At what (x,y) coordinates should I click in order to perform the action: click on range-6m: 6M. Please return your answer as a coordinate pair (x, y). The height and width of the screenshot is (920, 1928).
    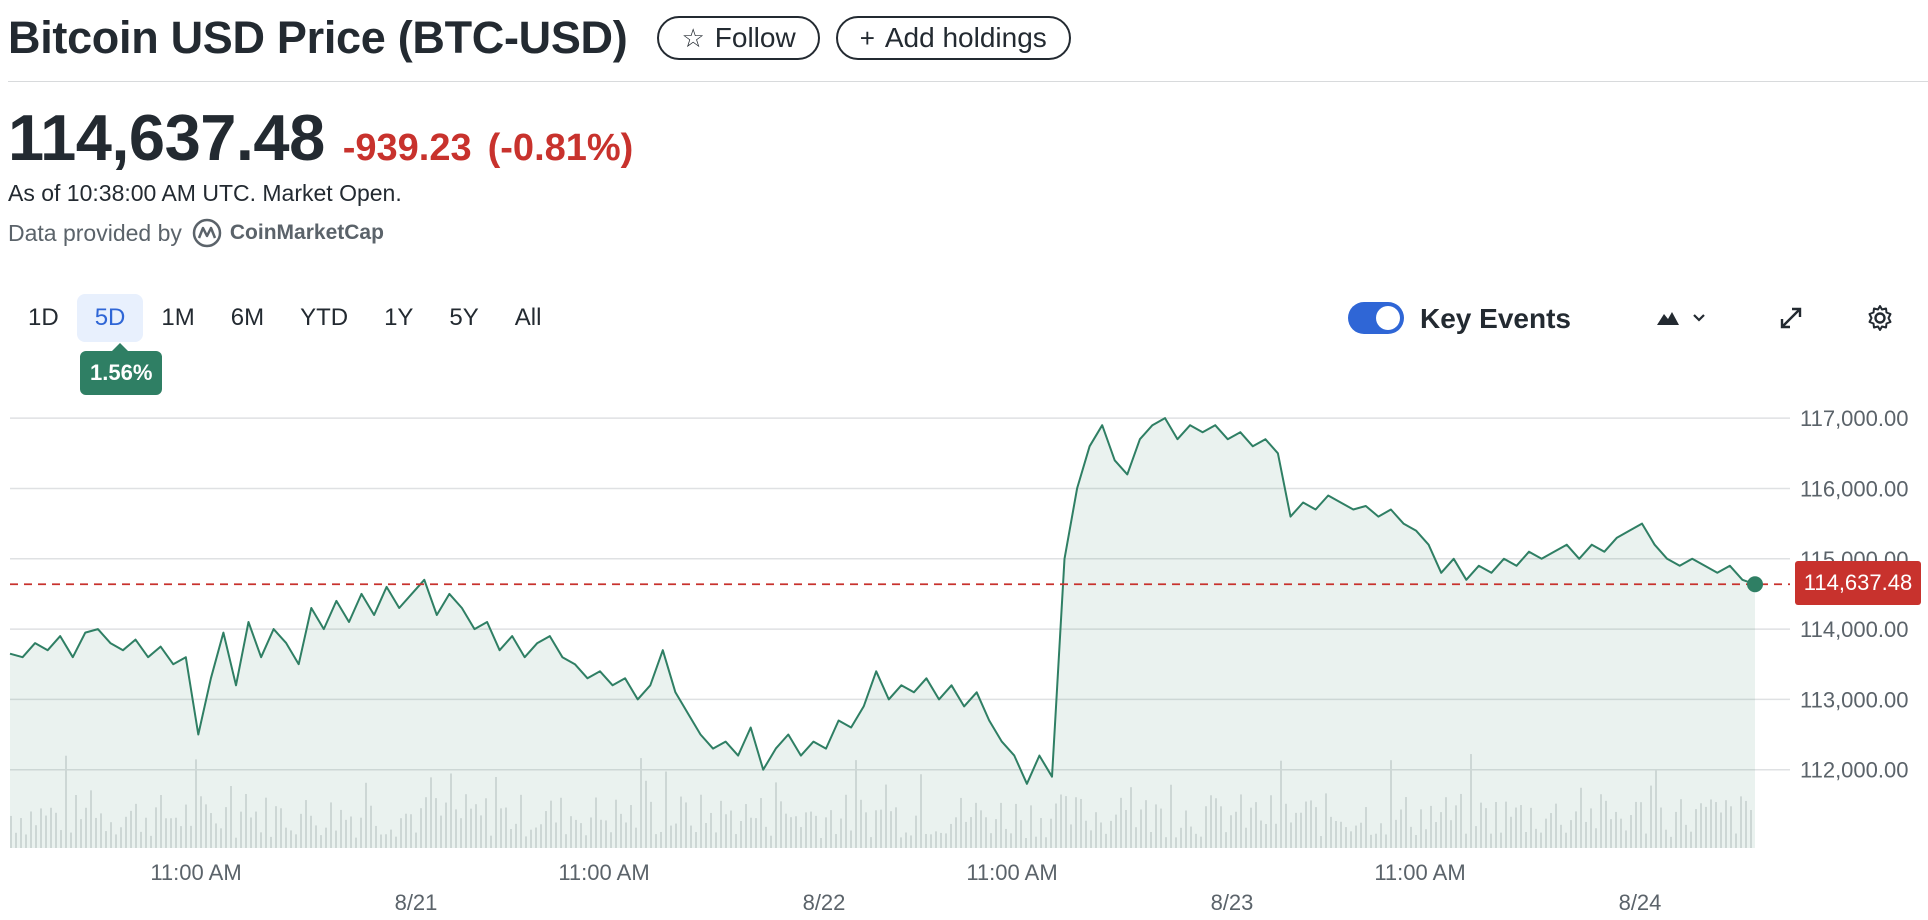
    Looking at the image, I should click on (247, 317).